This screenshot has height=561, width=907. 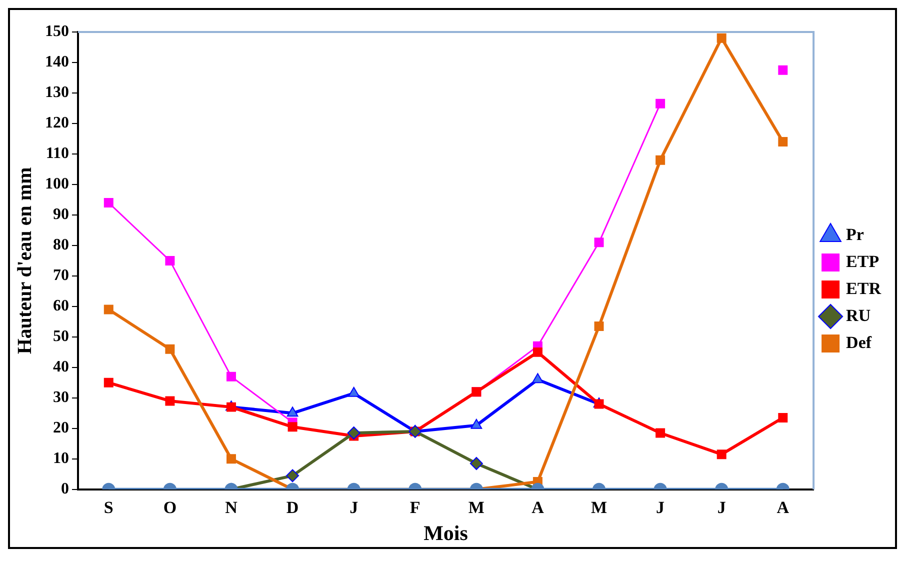 What do you see at coordinates (292, 507) in the screenshot?
I see `x-tick-label: D` at bounding box center [292, 507].